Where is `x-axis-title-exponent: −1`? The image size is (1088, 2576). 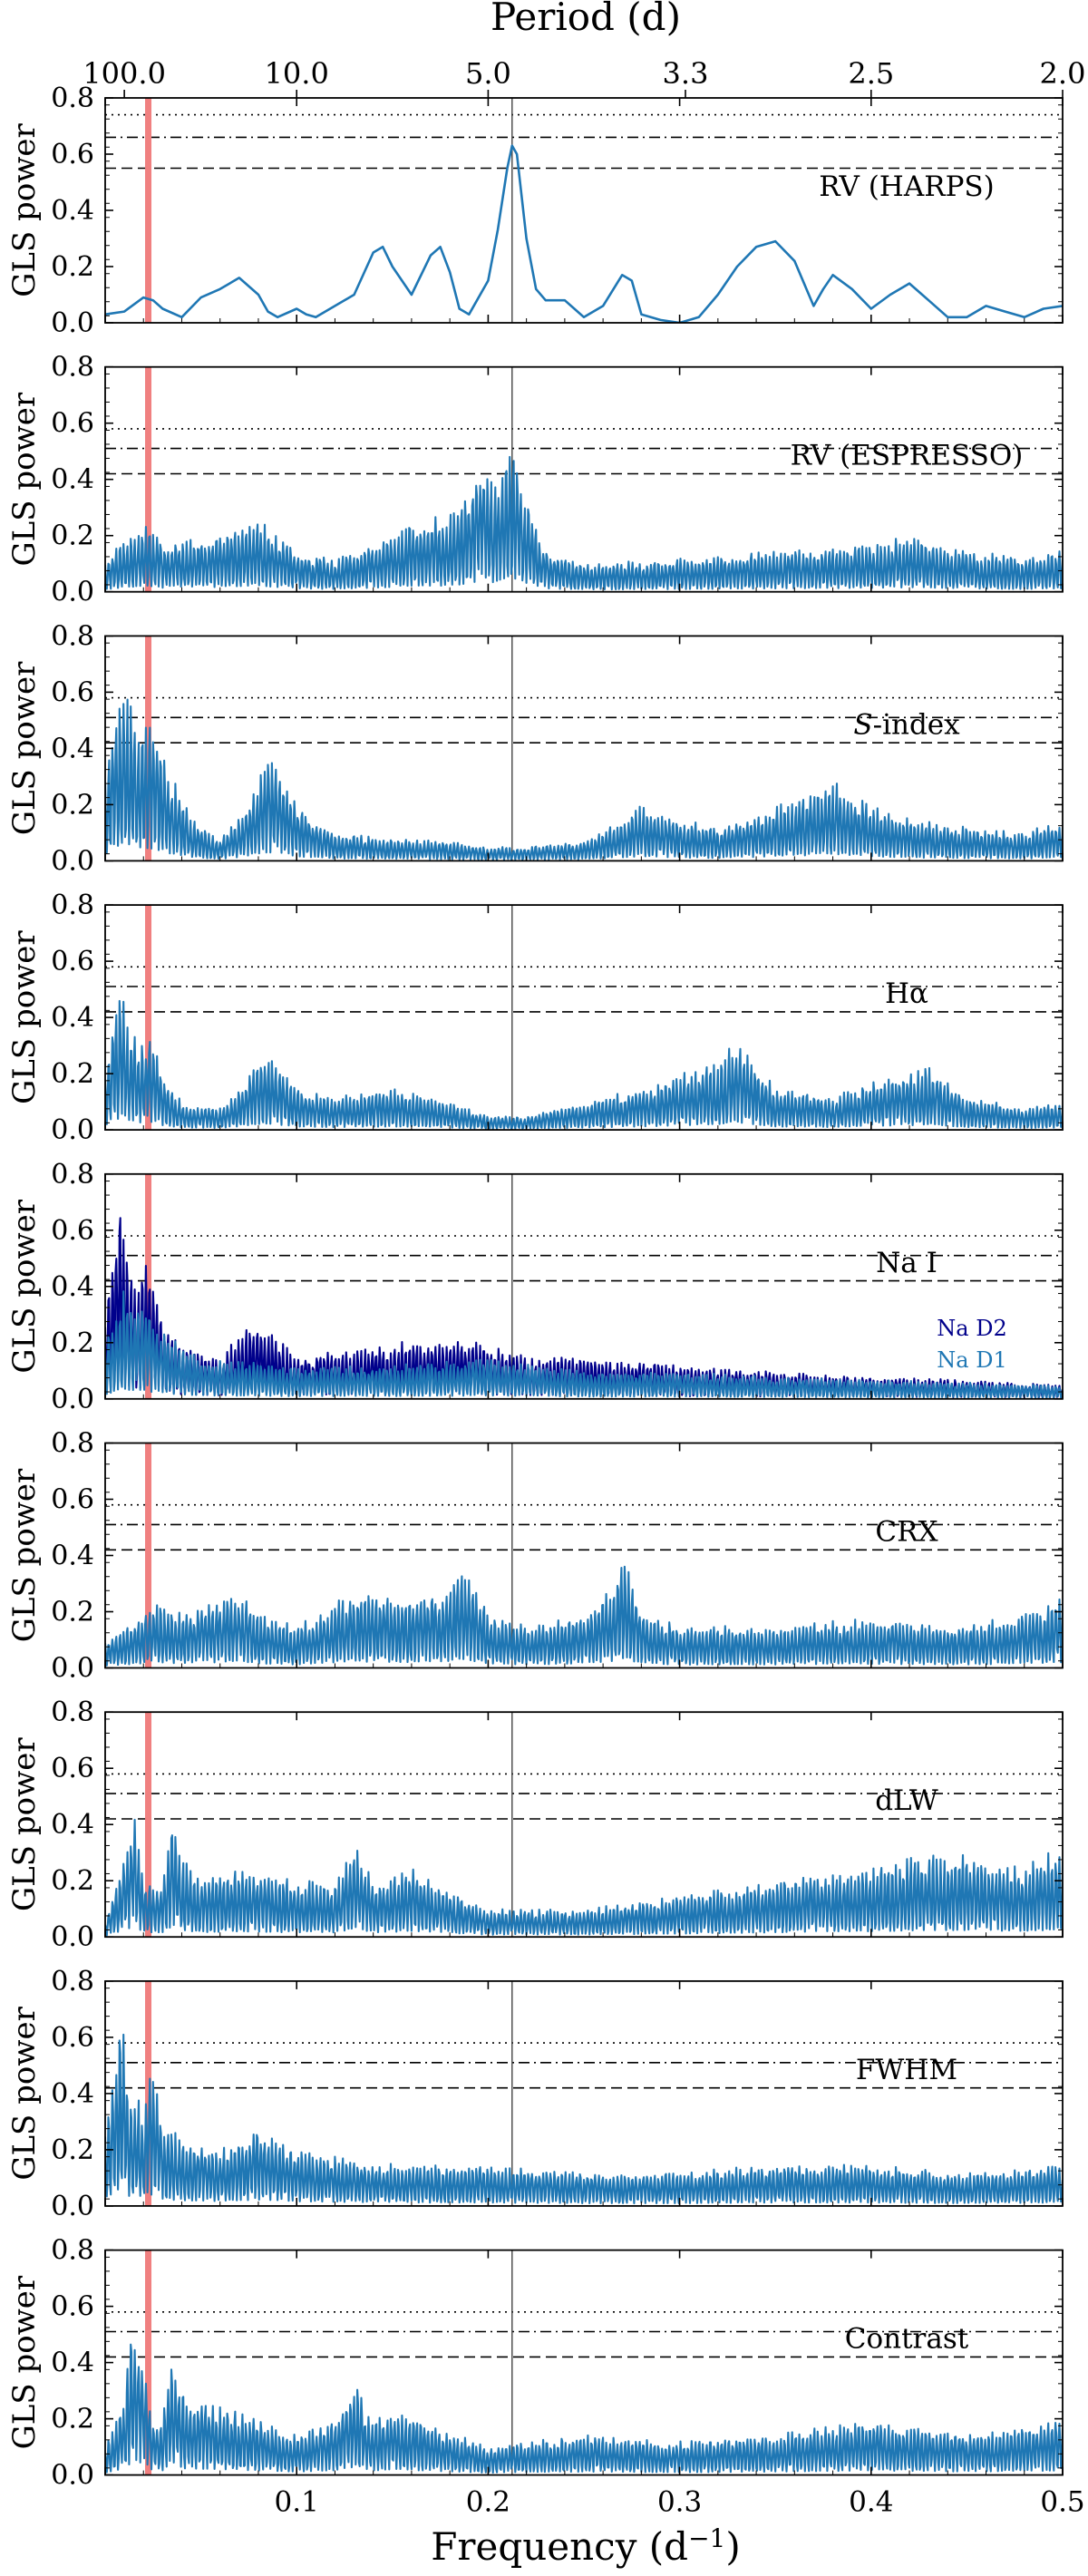
x-axis-title-exponent: −1 is located at coordinates (706, 2538).